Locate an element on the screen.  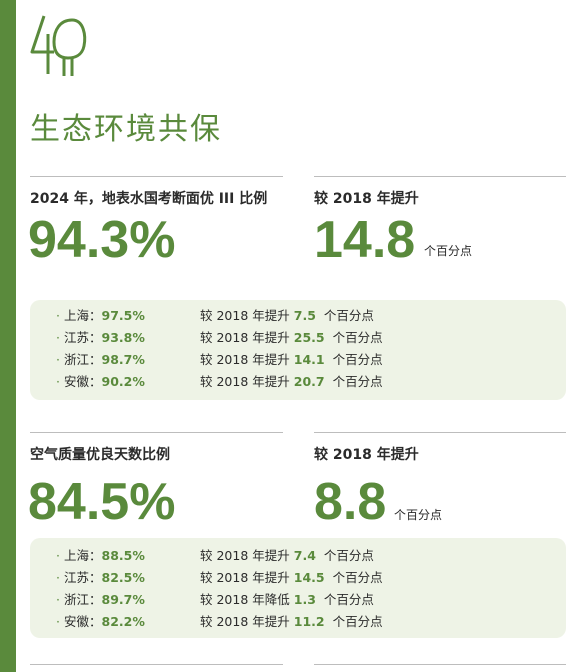
list-item: · 上海：88.5% is located at coordinates (100, 555).